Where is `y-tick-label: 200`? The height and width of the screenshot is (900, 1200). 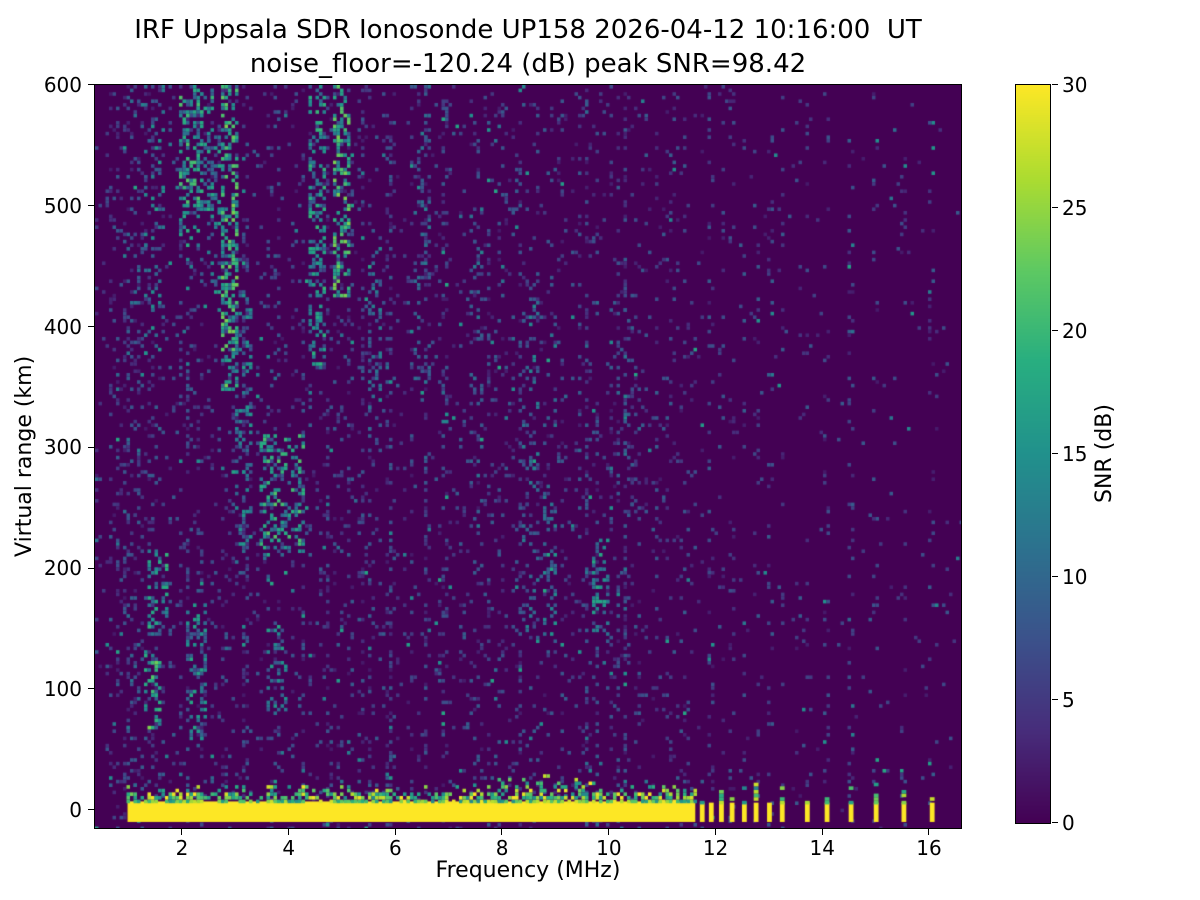
y-tick-label: 200 is located at coordinates (62, 568).